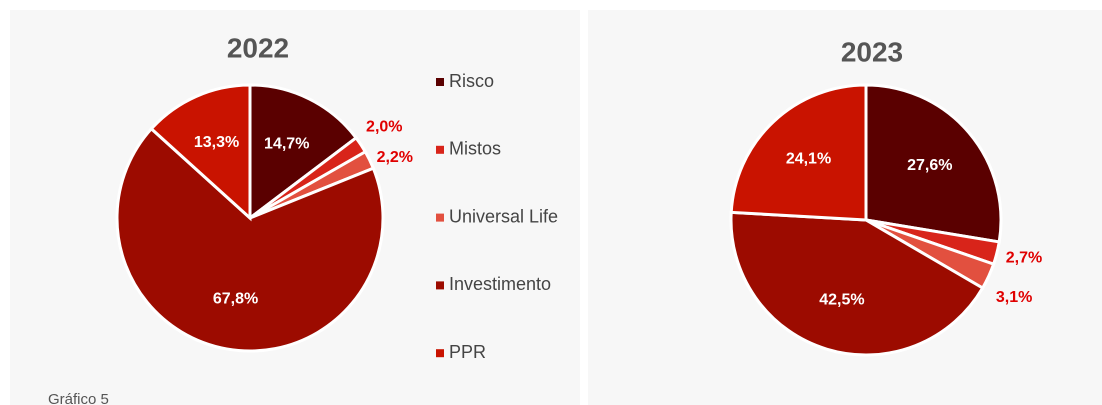 The image size is (1102, 405). I want to click on data-label: 2,7%, so click(1024, 257).